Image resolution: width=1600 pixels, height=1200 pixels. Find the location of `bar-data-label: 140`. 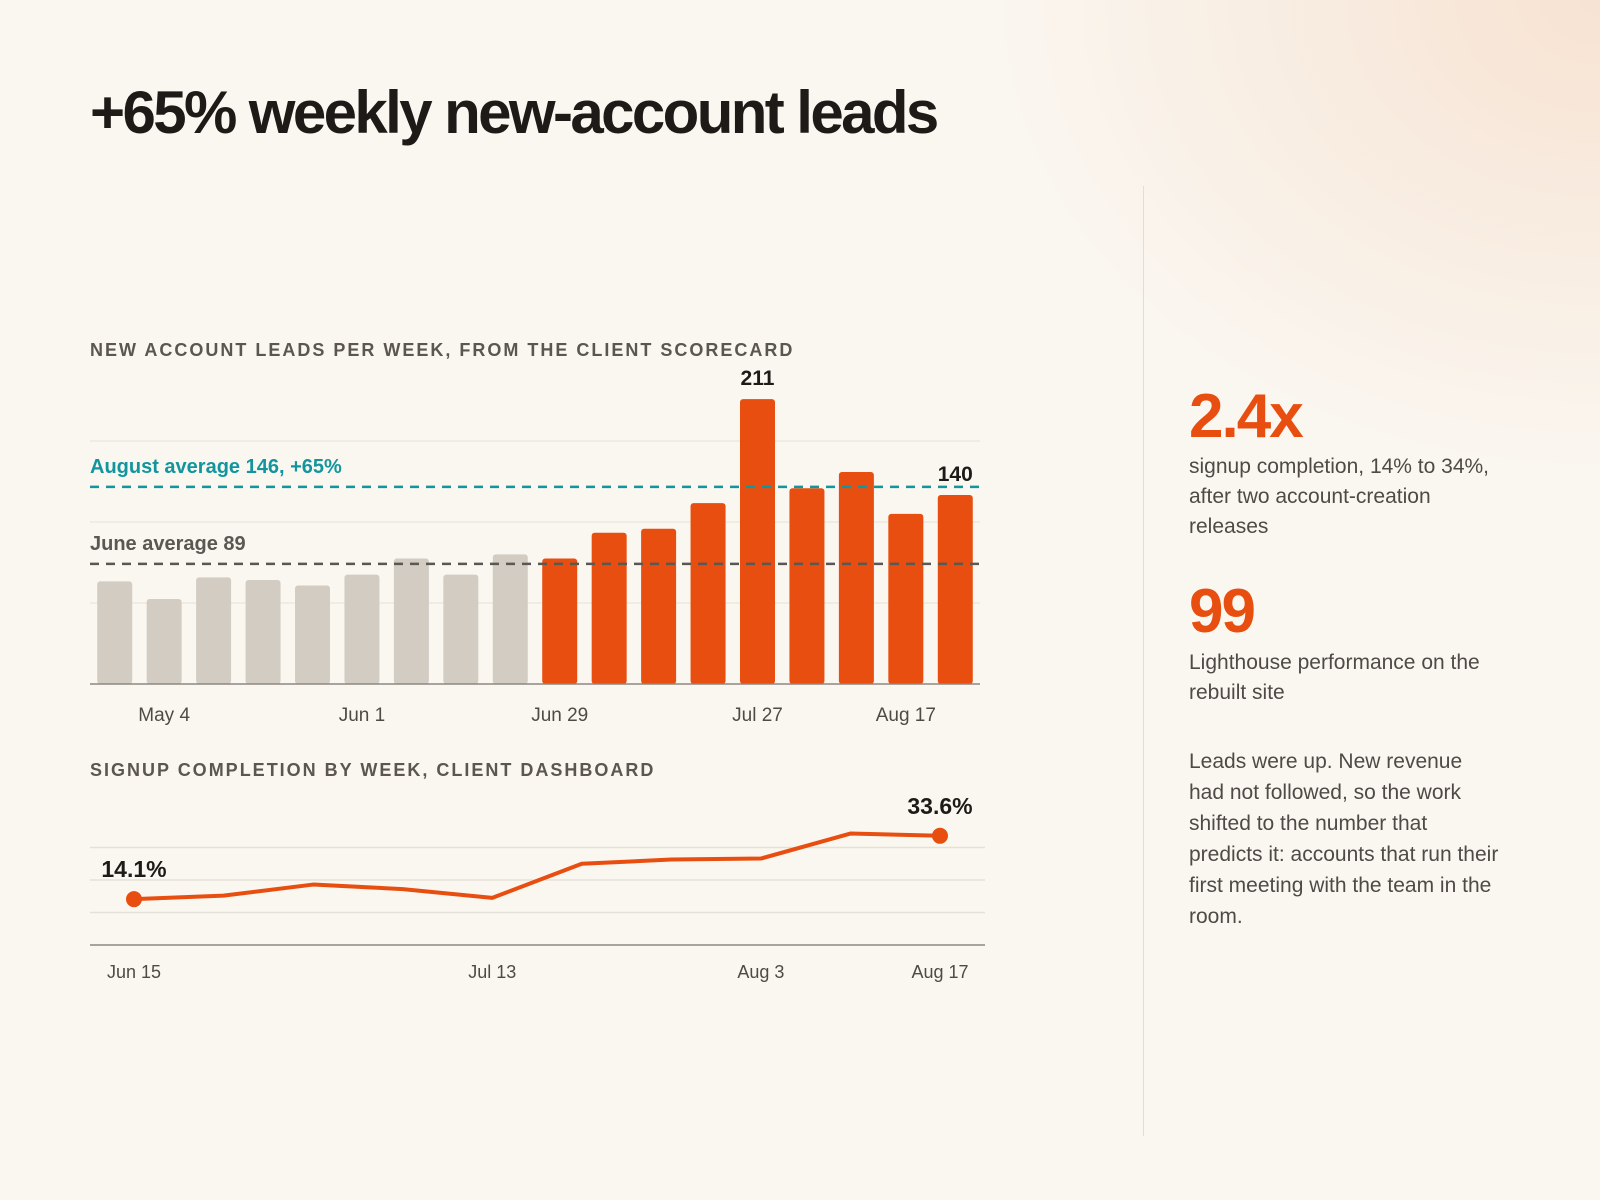

bar-data-label: 140 is located at coordinates (955, 474).